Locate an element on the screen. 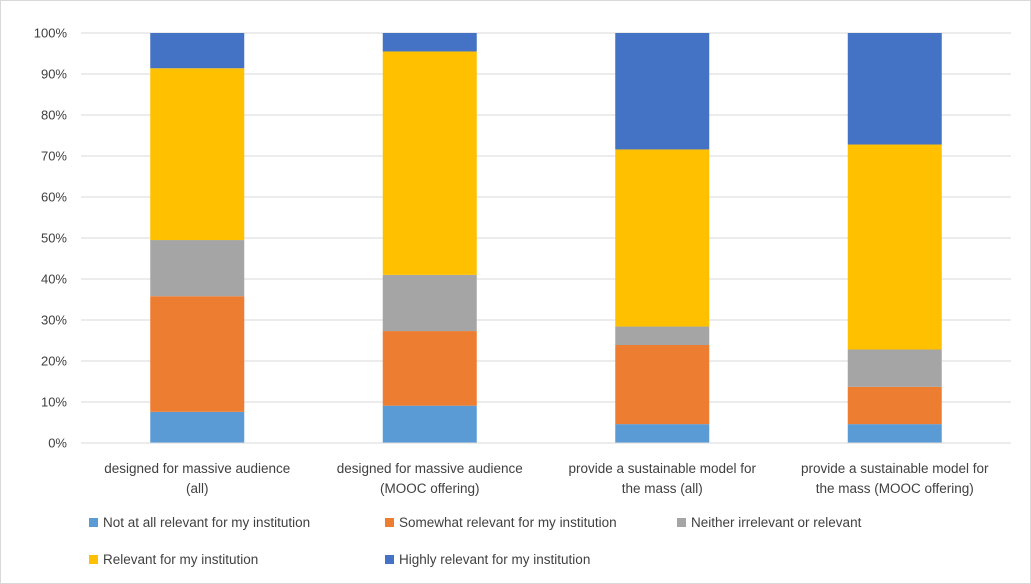 This screenshot has width=1031, height=584. y-tick-label: 100% is located at coordinates (51, 33).